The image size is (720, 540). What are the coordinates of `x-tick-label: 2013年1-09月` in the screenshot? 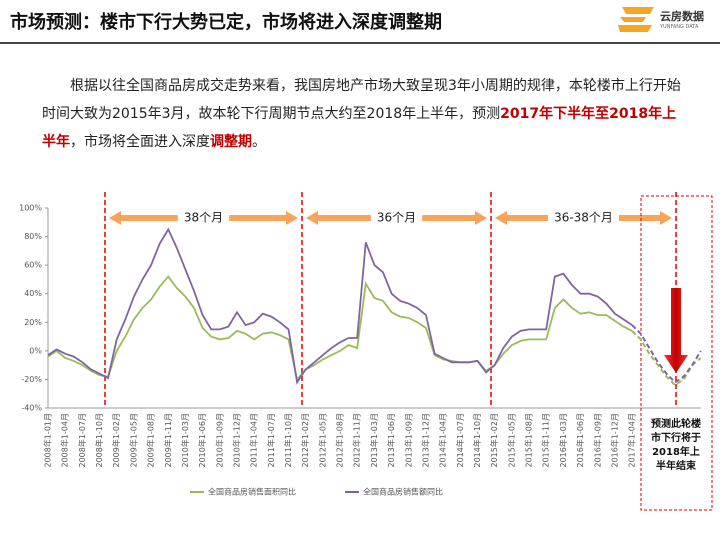 It's located at (408, 440).